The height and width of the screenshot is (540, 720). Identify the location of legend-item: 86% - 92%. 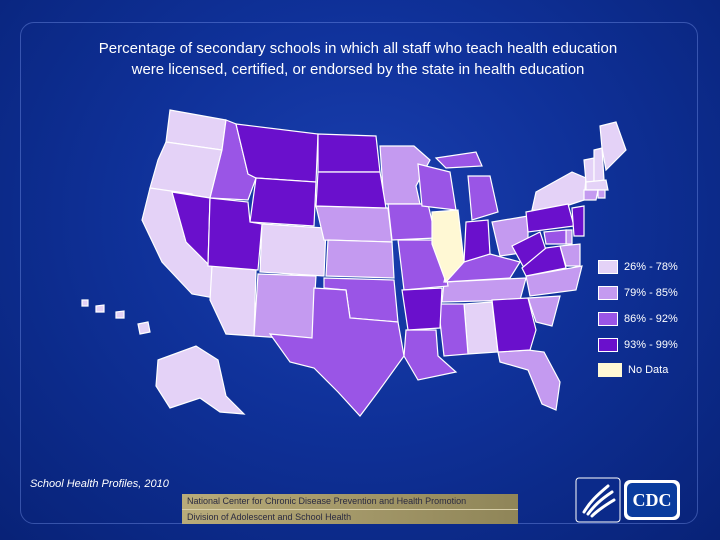
(648, 319).